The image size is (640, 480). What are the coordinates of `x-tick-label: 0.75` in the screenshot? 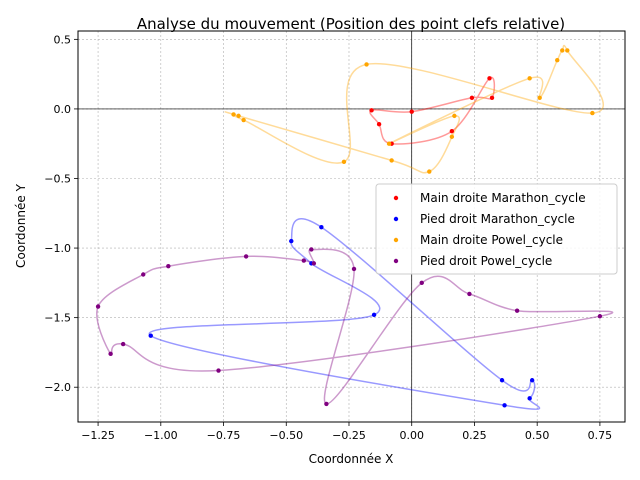 It's located at (600, 435).